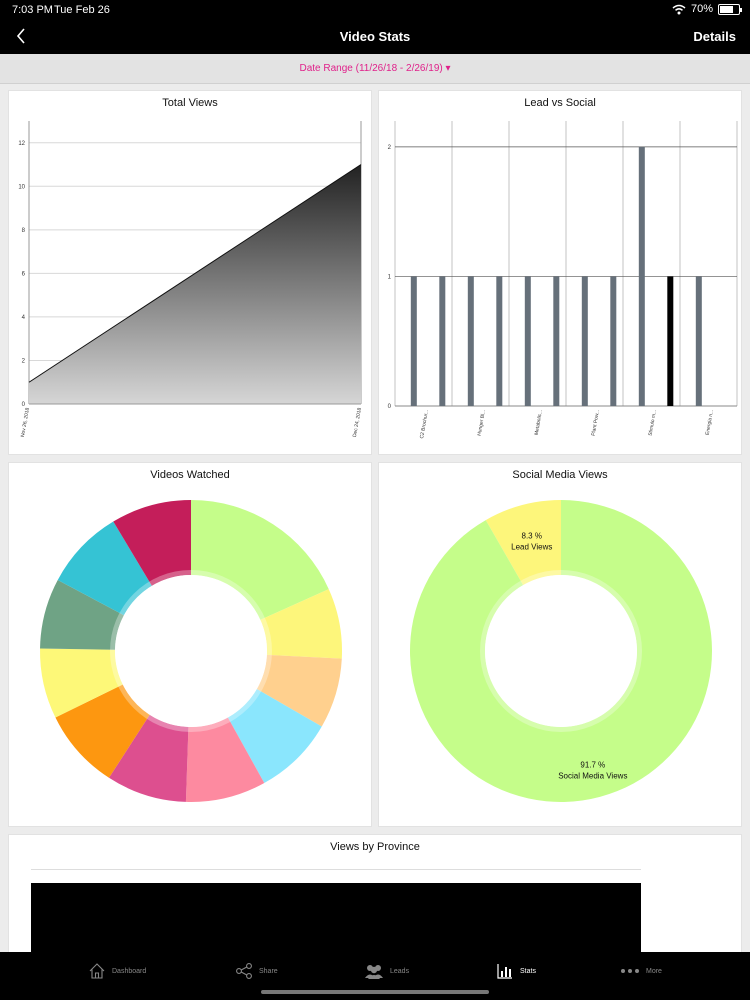 The image size is (750, 1000). I want to click on slice-name-label: Lead Views, so click(531, 546).